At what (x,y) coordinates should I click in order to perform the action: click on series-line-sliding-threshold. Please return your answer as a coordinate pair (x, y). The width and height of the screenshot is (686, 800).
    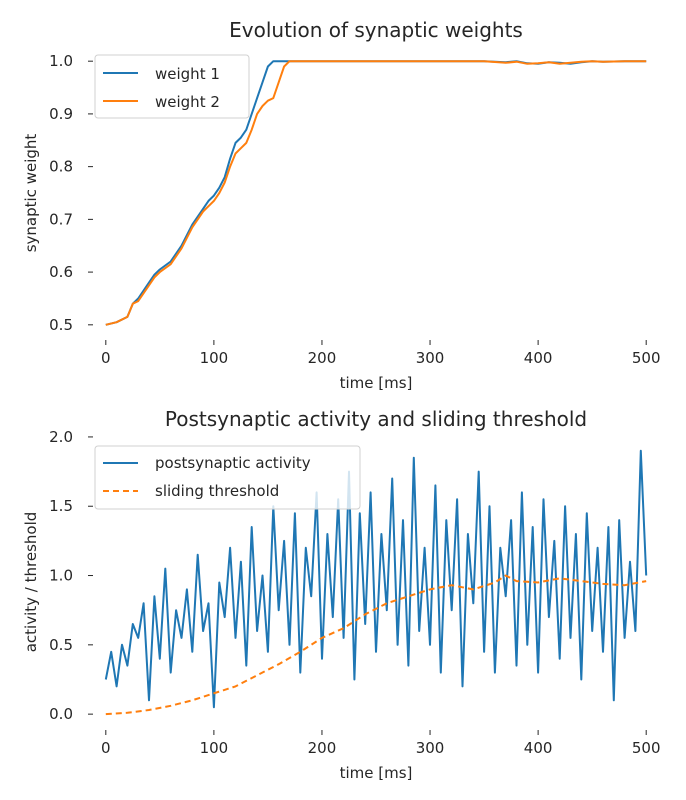
    Looking at the image, I should click on (376, 645).